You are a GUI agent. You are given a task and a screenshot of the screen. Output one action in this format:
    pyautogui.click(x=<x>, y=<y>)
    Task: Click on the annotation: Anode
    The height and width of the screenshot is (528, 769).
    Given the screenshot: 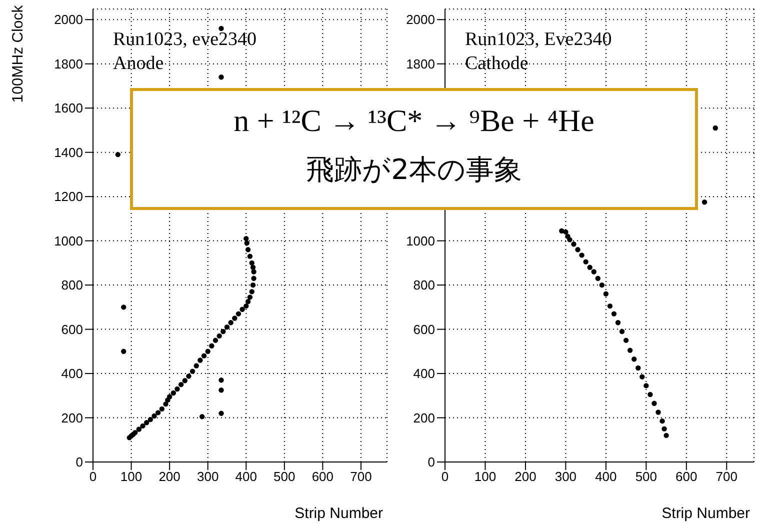 What is the action you would take?
    pyautogui.click(x=139, y=64)
    